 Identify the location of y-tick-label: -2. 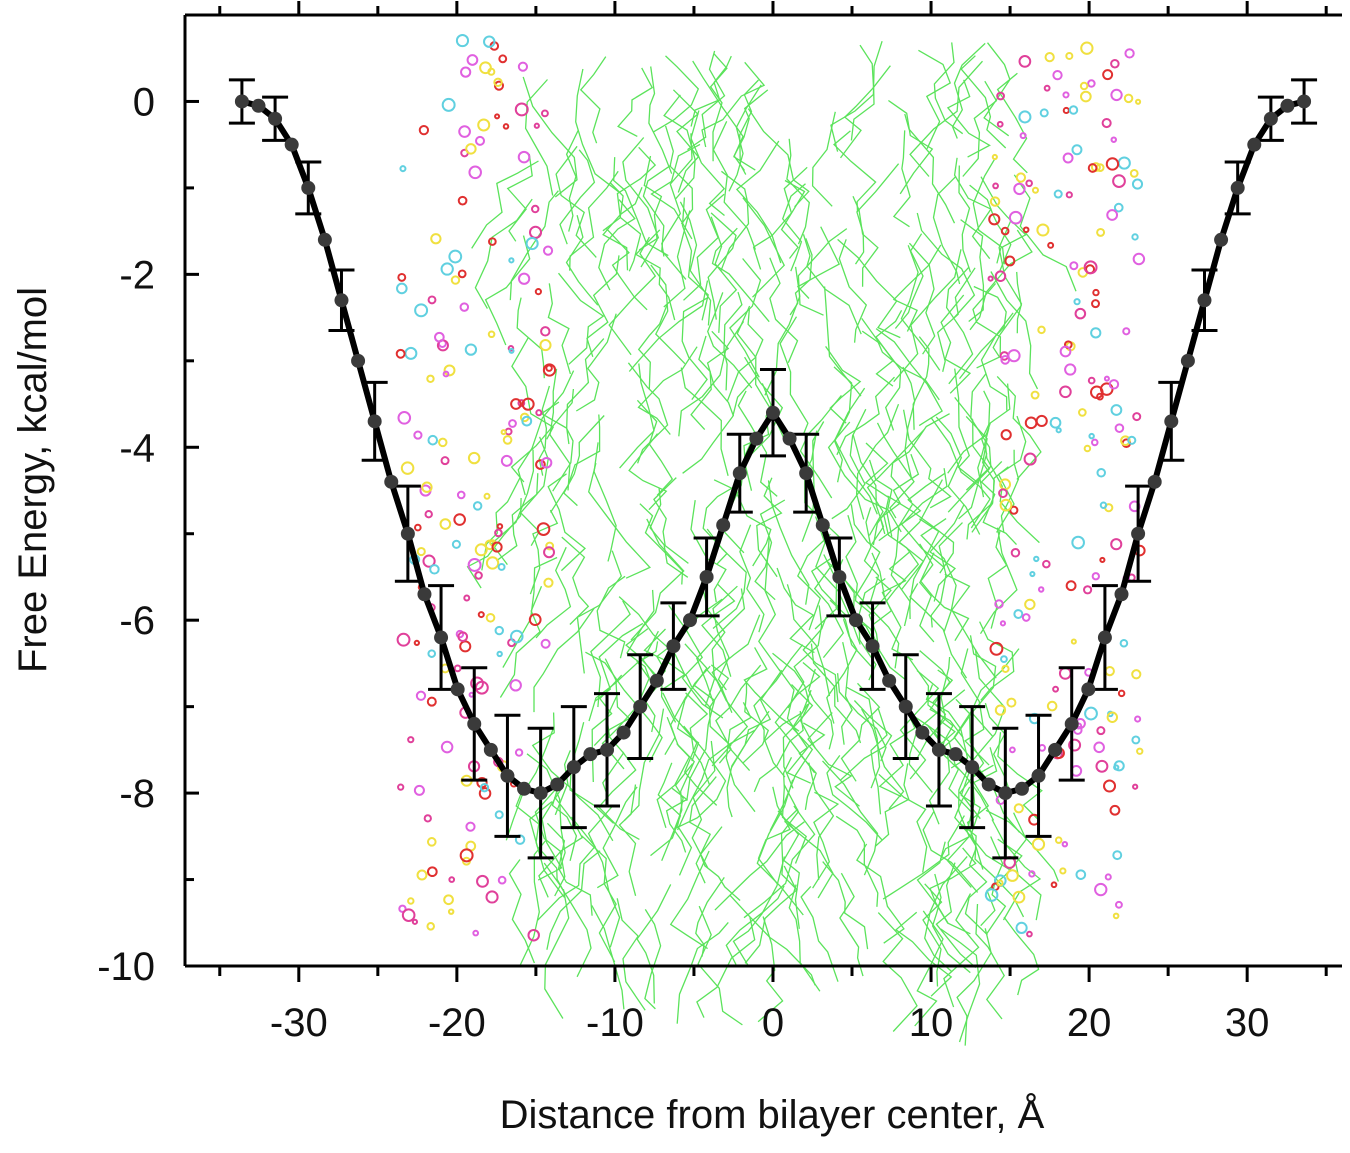
(137, 275).